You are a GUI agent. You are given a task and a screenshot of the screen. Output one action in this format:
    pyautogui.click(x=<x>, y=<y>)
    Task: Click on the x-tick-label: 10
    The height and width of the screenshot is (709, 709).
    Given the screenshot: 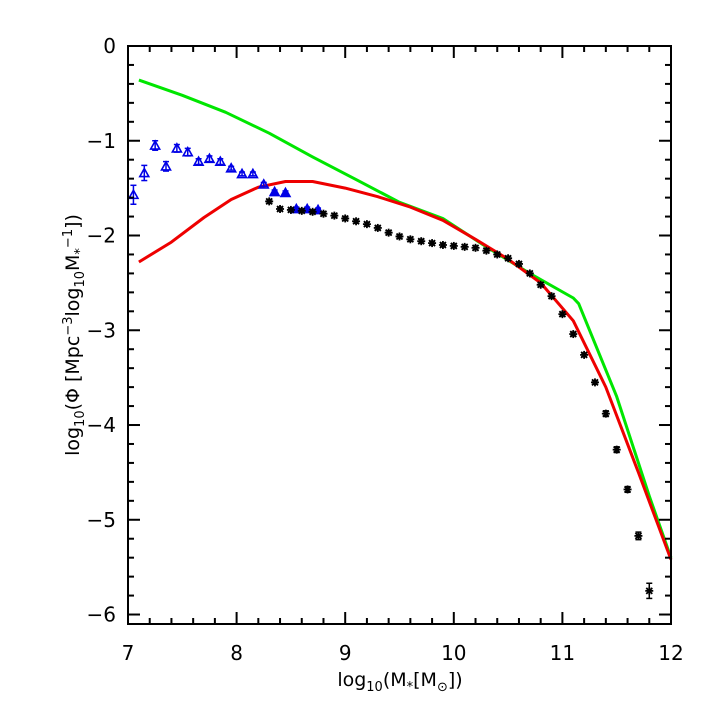 What is the action you would take?
    pyautogui.click(x=453, y=653)
    